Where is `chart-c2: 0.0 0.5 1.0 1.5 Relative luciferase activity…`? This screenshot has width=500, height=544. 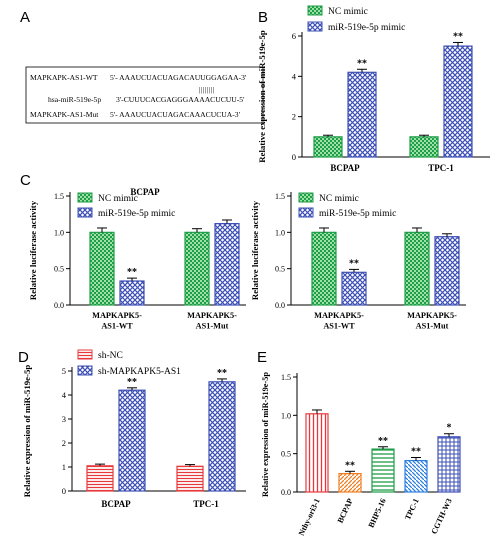 chart-c2: 0.0 0.5 1.0 1.5 Relative luciferase activity… is located at coordinates (358, 261).